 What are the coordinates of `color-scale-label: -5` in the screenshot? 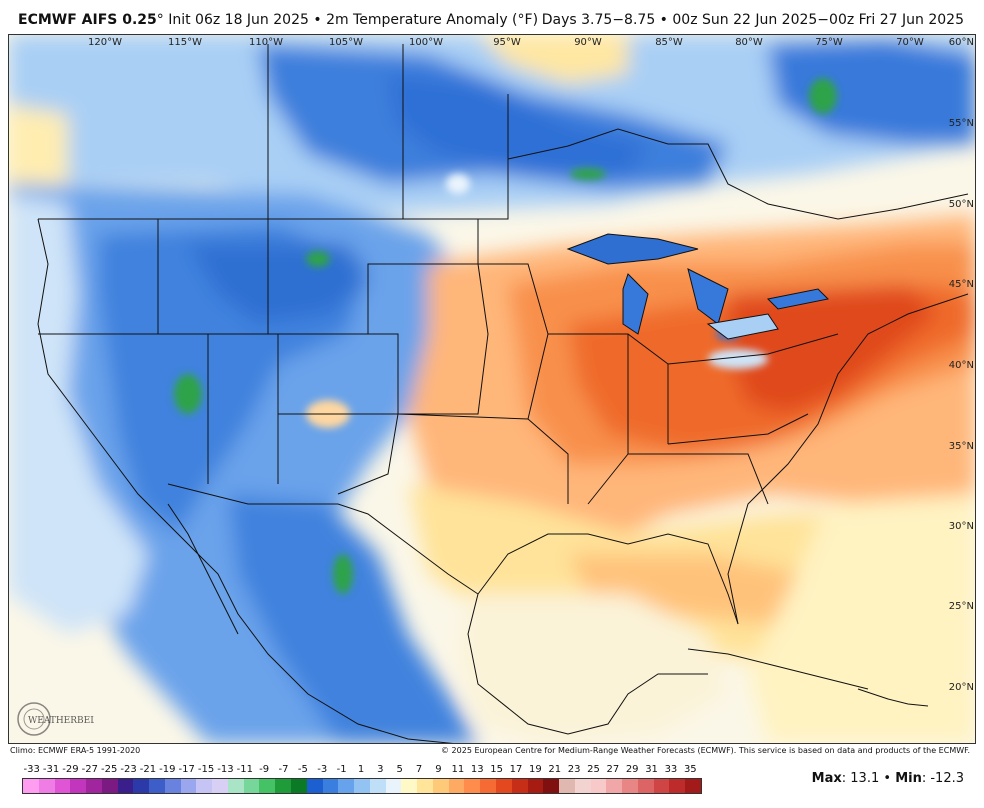 It's located at (302, 769).